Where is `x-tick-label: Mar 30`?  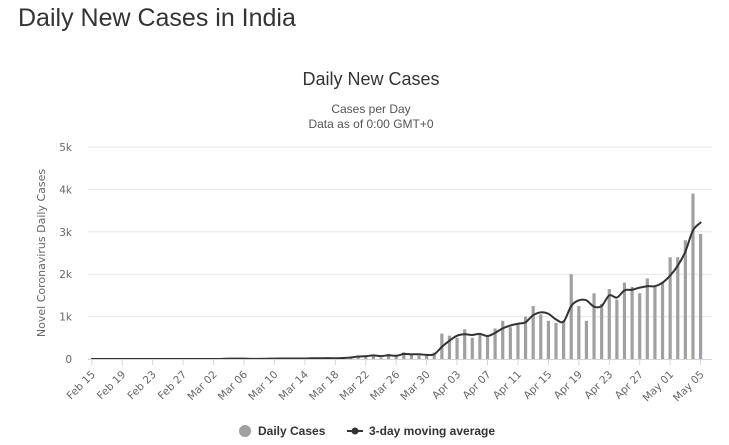
x-tick-label: Mar 30 is located at coordinates (415, 386).